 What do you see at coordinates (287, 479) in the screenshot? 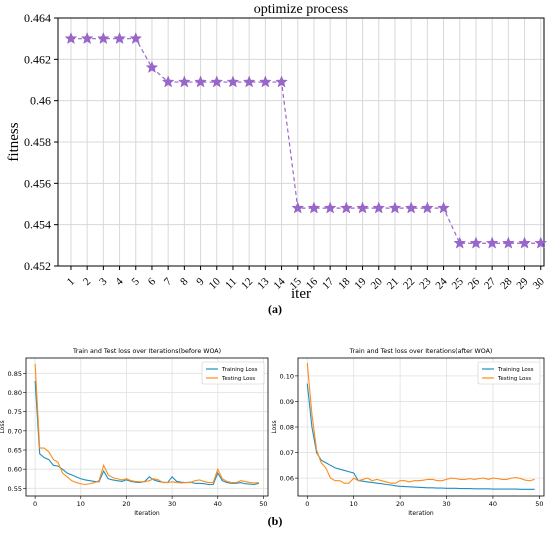
I see `y-tick-label: 0.06` at bounding box center [287, 479].